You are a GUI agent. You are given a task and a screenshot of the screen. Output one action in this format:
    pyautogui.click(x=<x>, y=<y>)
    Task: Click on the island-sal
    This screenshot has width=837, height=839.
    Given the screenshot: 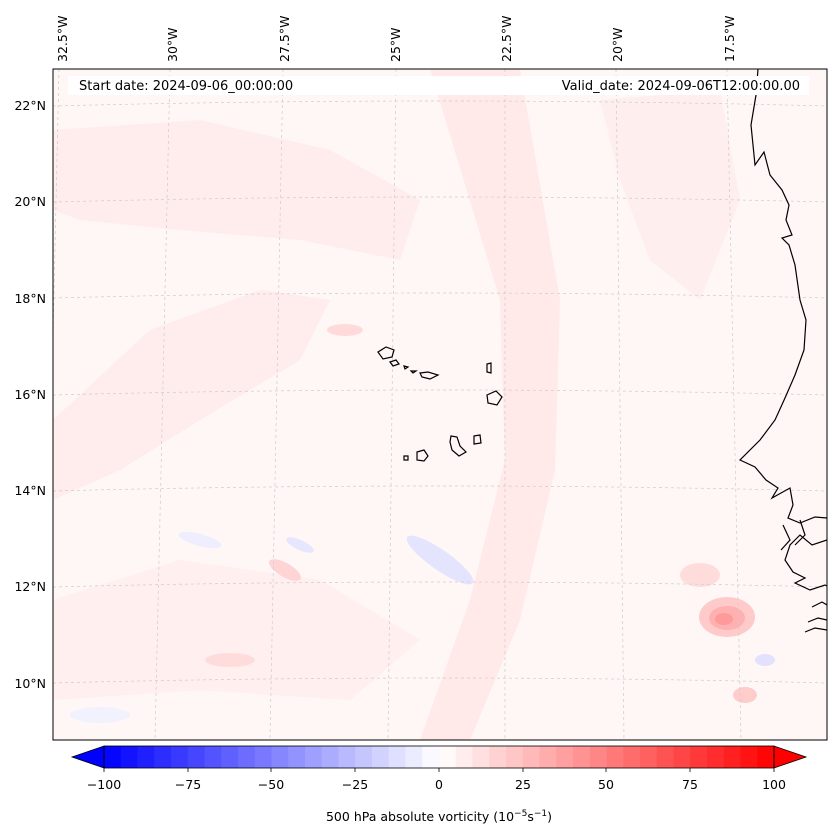 What is the action you would take?
    pyautogui.click(x=489, y=368)
    